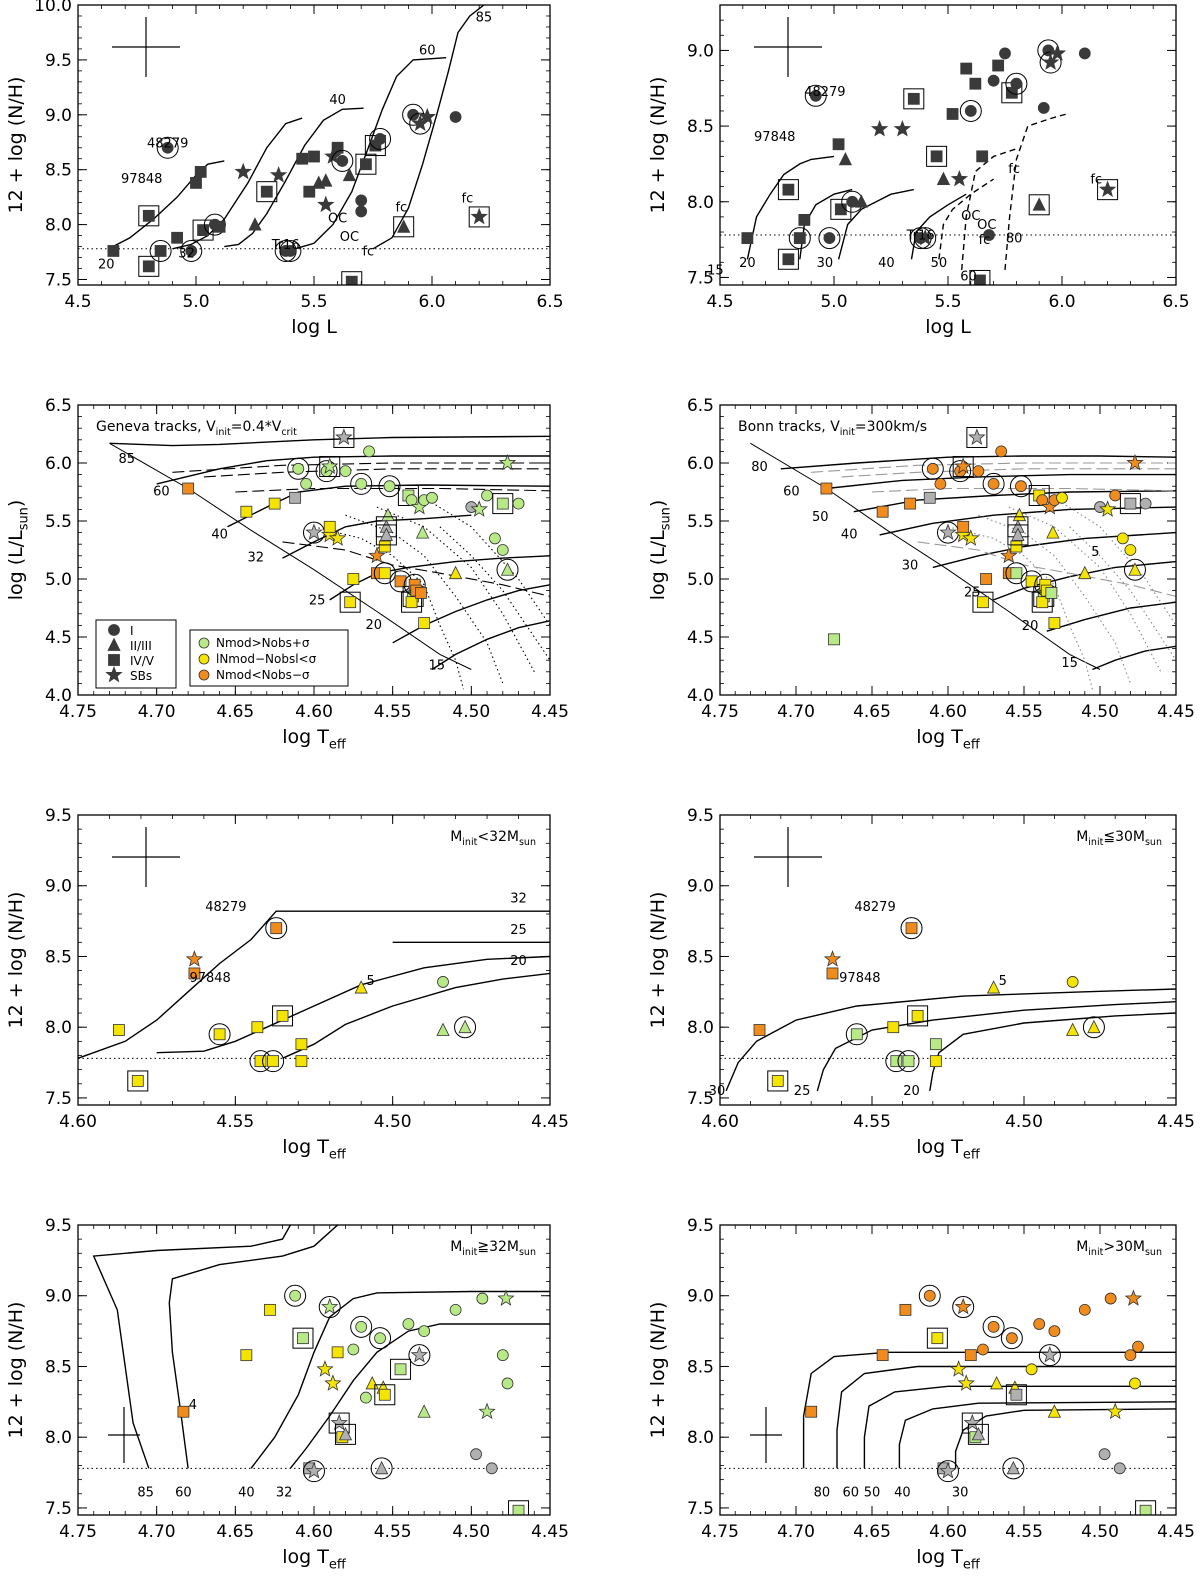 The height and width of the screenshot is (1596, 1200). I want to click on annotation-label: 15, so click(436, 665).